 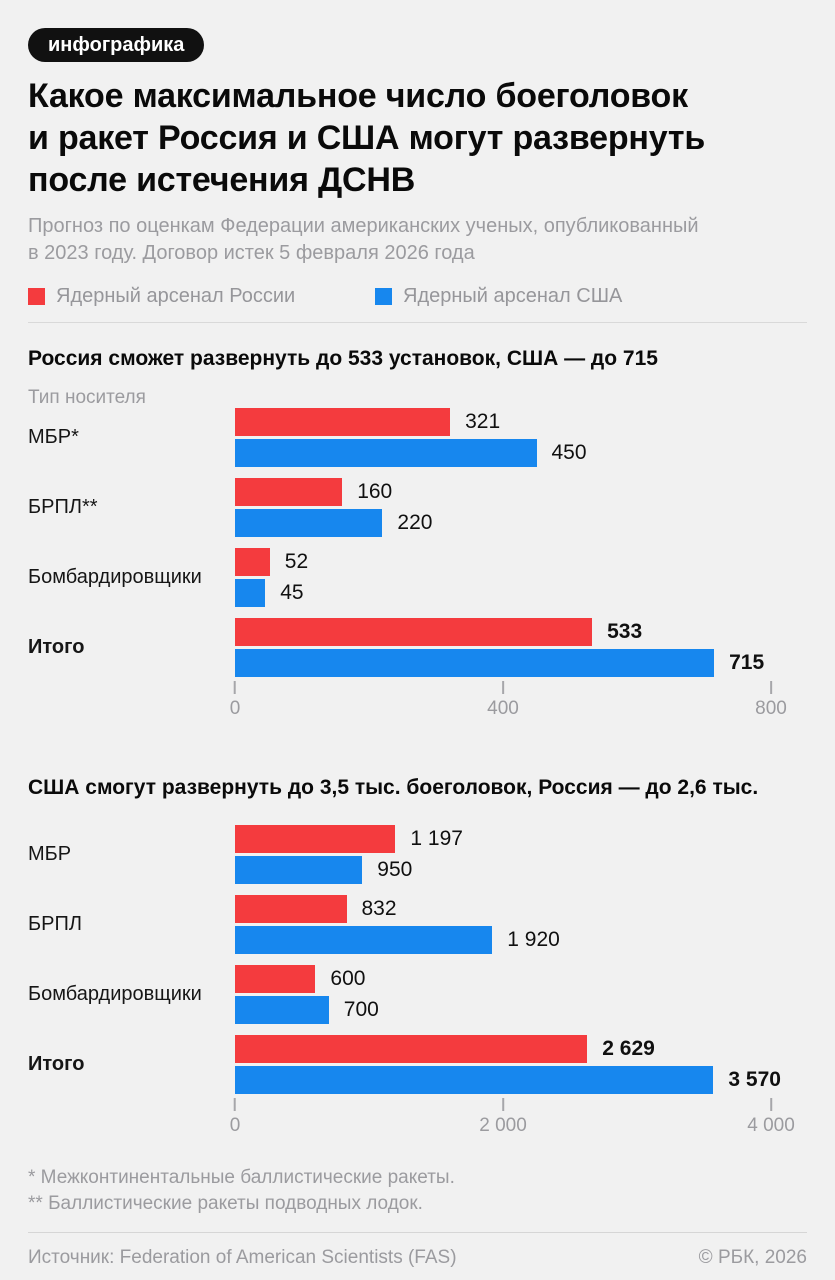 What do you see at coordinates (625, 631) in the screenshot?
I see `value-label: 533` at bounding box center [625, 631].